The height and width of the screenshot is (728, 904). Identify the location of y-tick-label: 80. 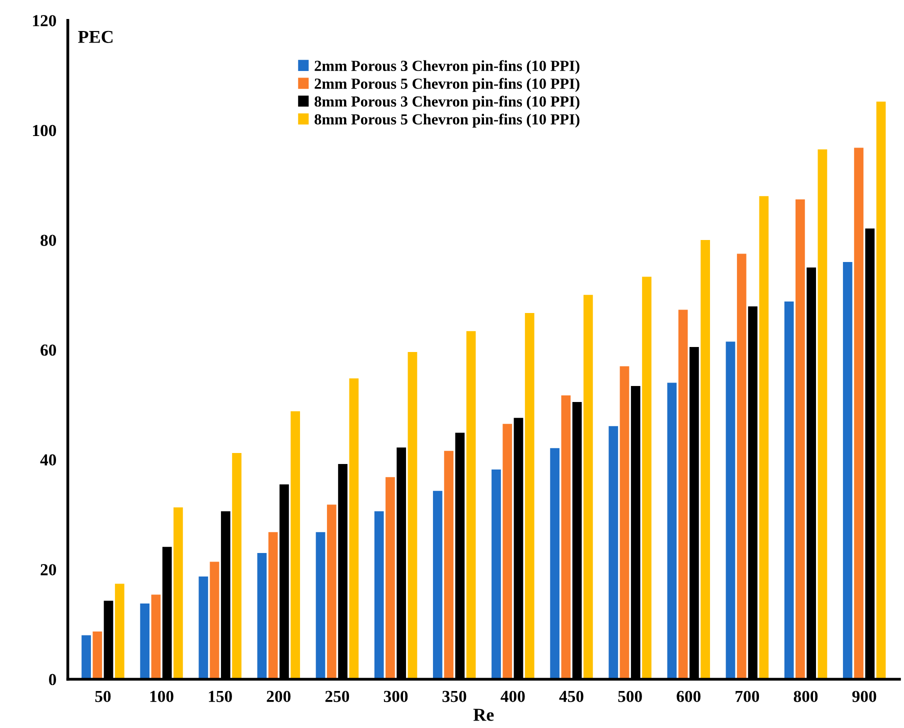
(48, 240).